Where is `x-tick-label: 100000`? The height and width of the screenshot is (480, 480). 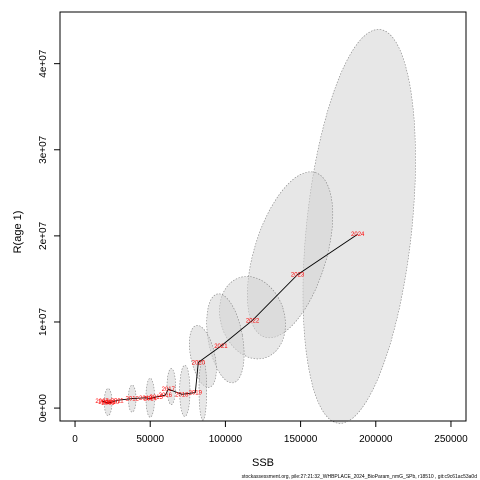 x-tick-label: 100000 is located at coordinates (226, 439).